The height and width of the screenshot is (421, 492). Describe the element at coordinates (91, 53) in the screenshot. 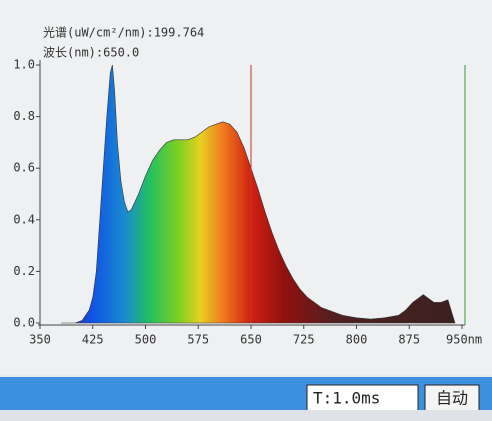

I see `annotation: 波长(nm):650.0` at that location.